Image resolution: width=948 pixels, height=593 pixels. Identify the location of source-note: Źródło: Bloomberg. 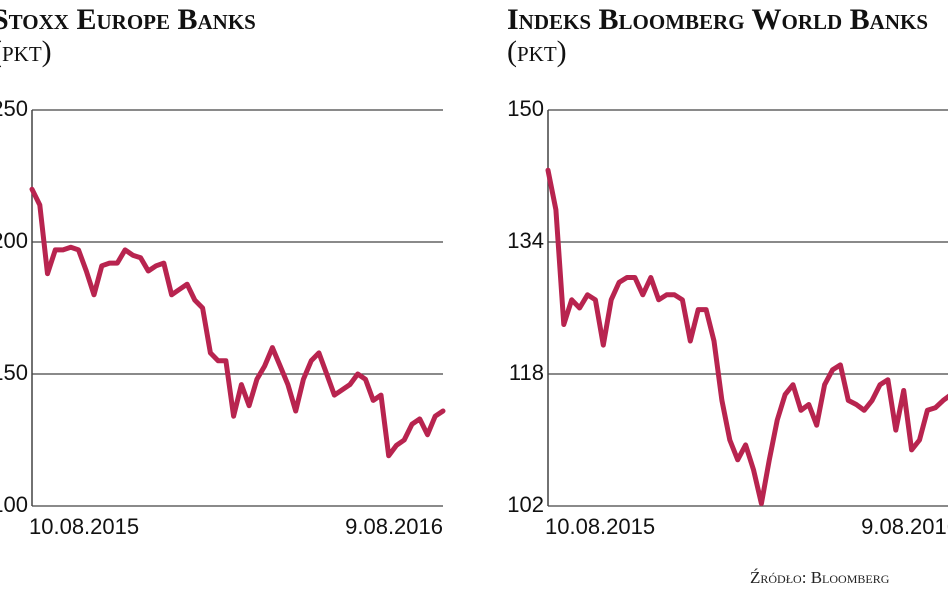
(820, 577).